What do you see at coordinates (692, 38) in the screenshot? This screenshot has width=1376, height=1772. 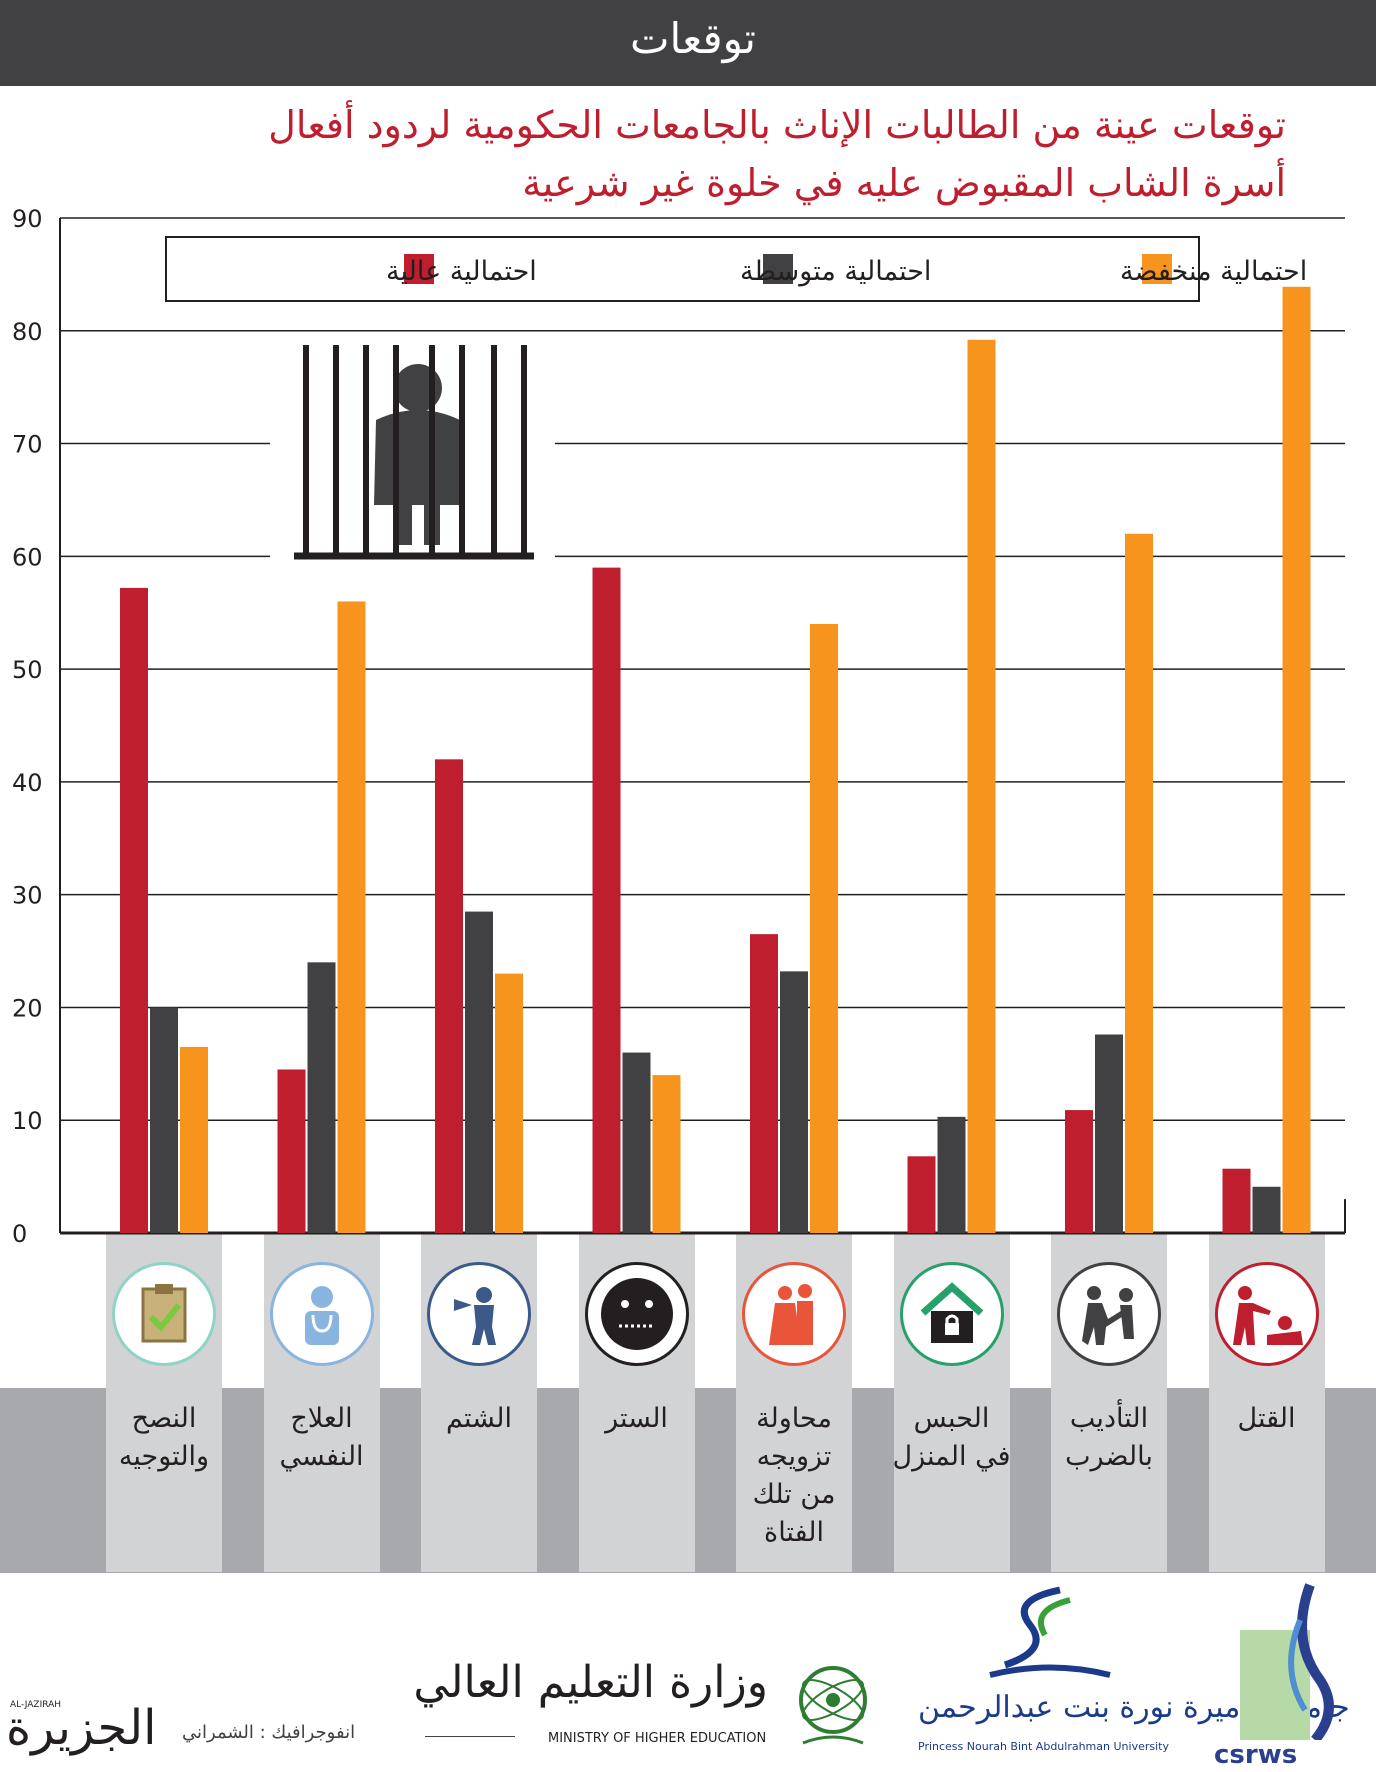 I see `page-title: توقعات` at bounding box center [692, 38].